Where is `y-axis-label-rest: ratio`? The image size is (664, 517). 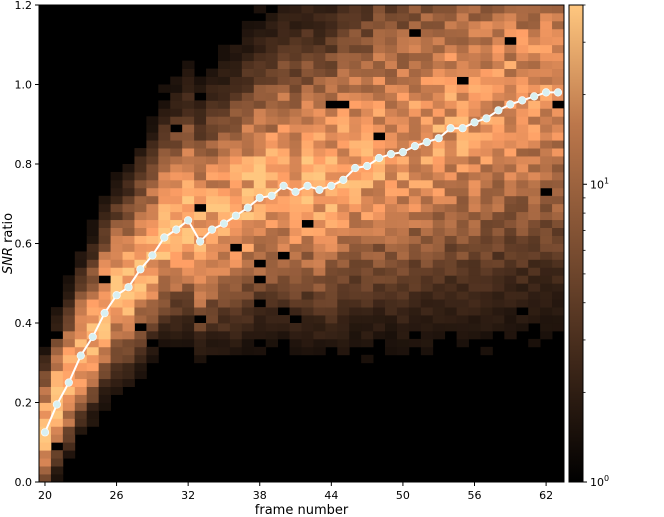 y-axis-label-rest: ratio is located at coordinates (8, 230).